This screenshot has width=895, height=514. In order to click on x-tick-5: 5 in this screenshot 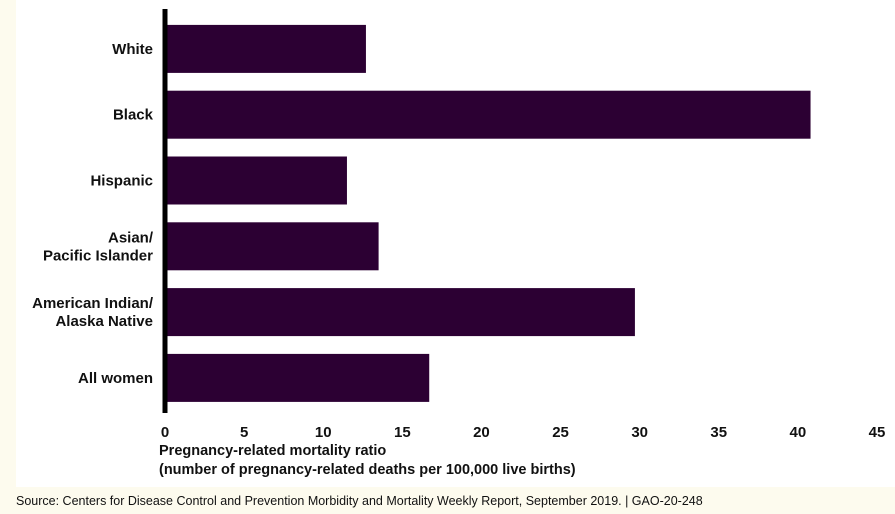, I will do `click(244, 432)`.